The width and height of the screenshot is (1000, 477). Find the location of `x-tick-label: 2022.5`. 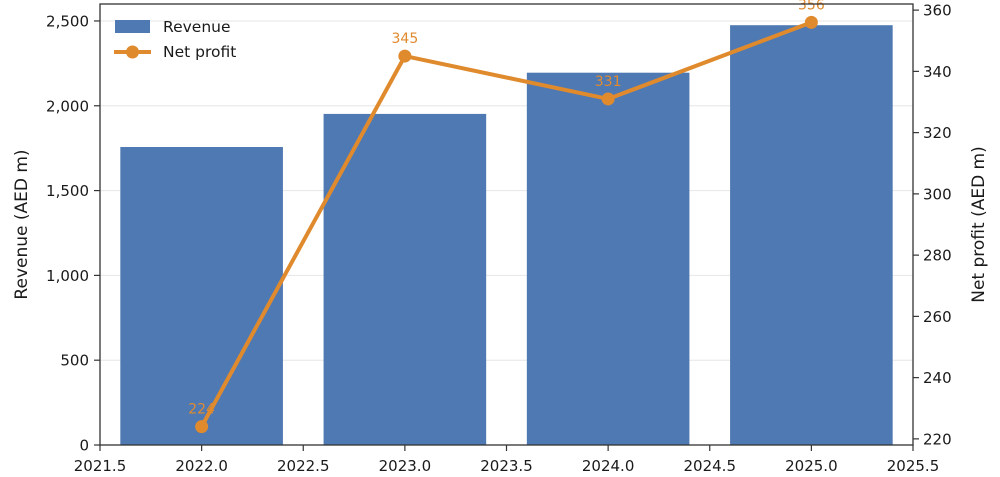

x-tick-label: 2022.5 is located at coordinates (303, 466).